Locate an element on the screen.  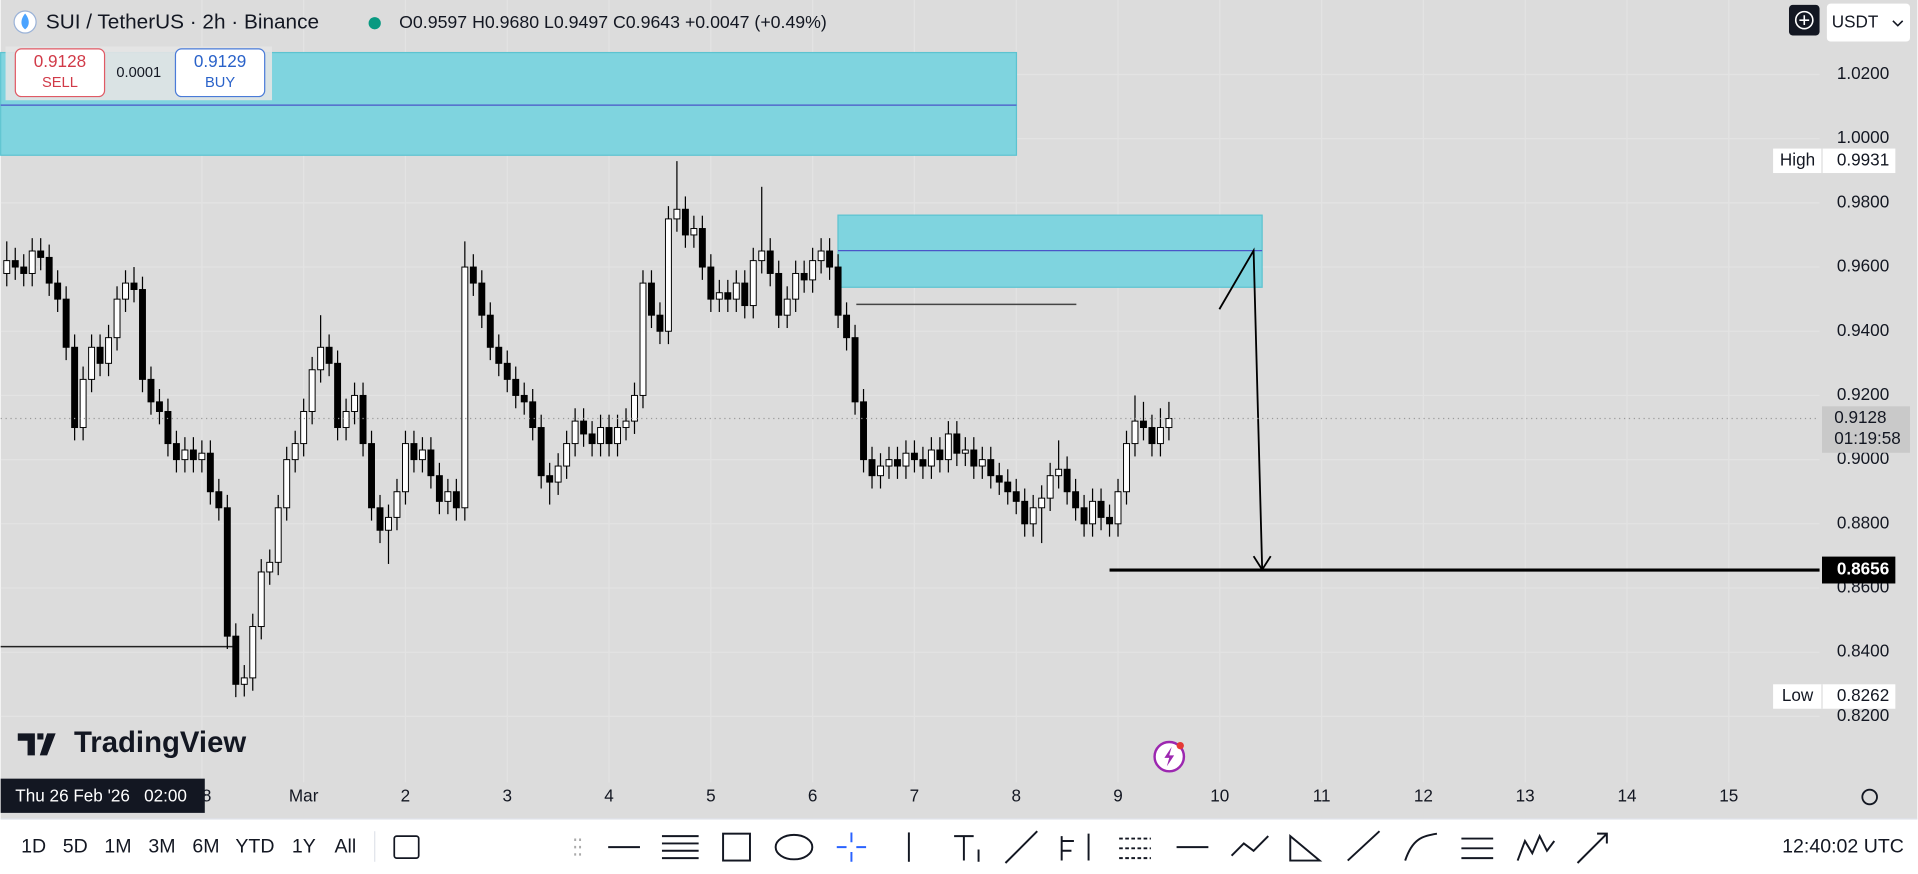
sell-price: 0.9128 is located at coordinates (60, 61).